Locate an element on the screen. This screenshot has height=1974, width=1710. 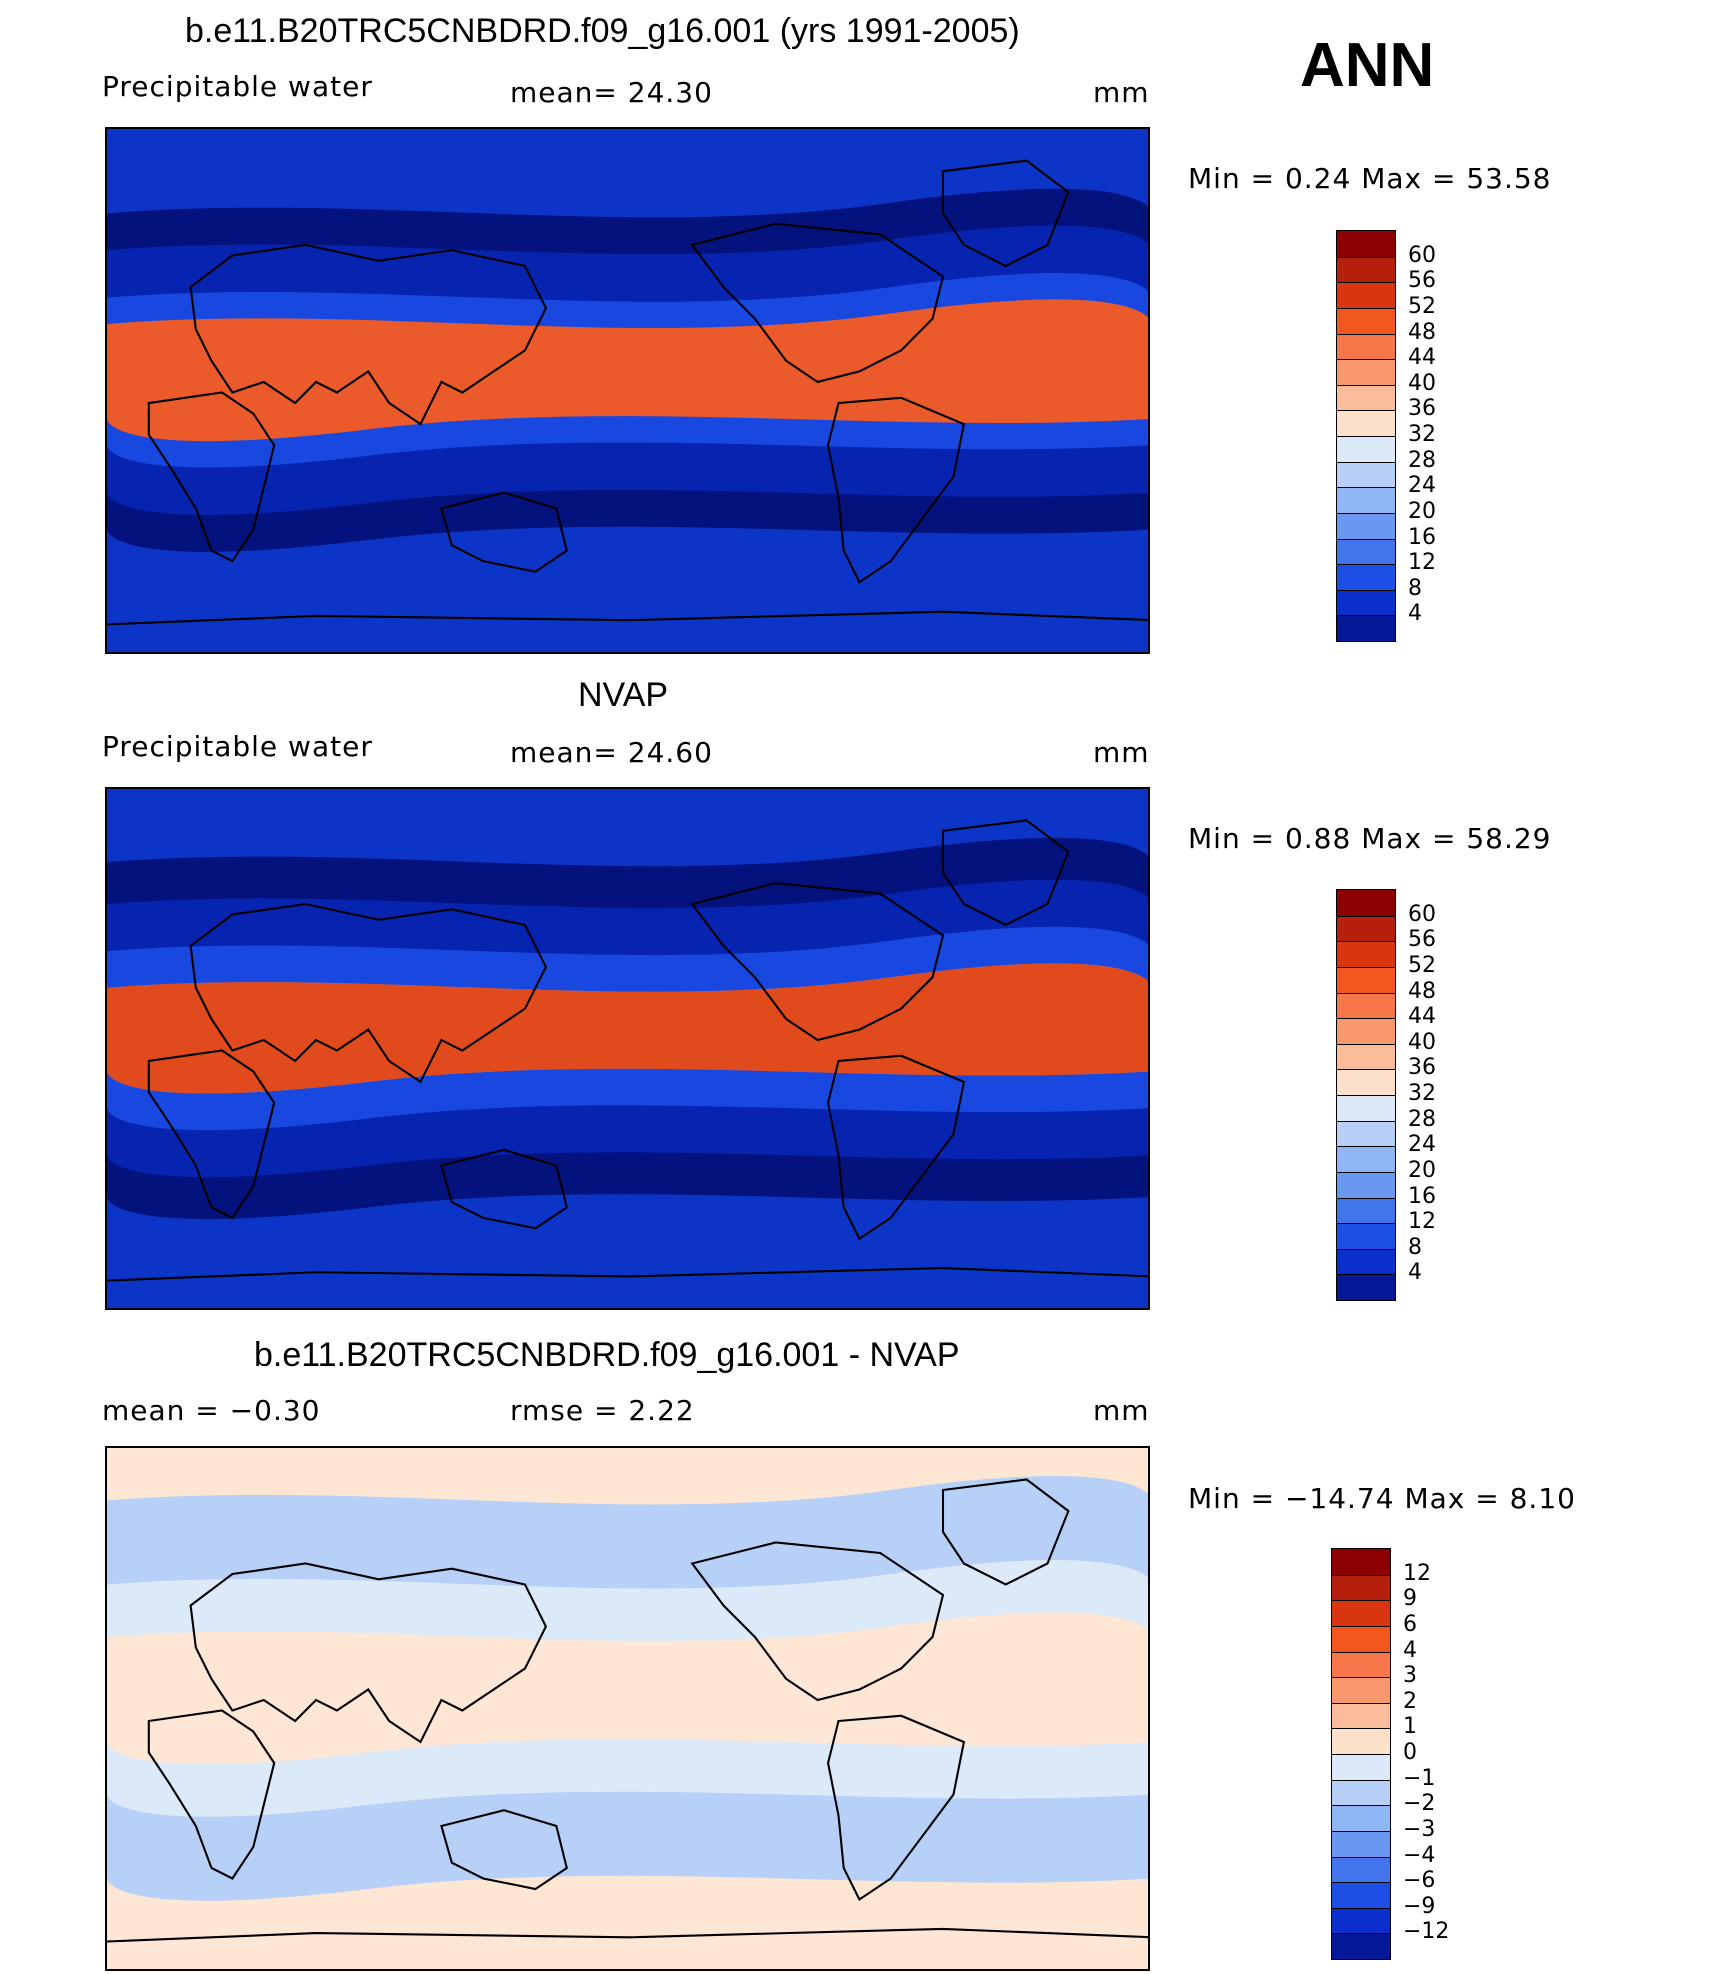
colorbar-tick-label: 36 is located at coordinates (1422, 1068).